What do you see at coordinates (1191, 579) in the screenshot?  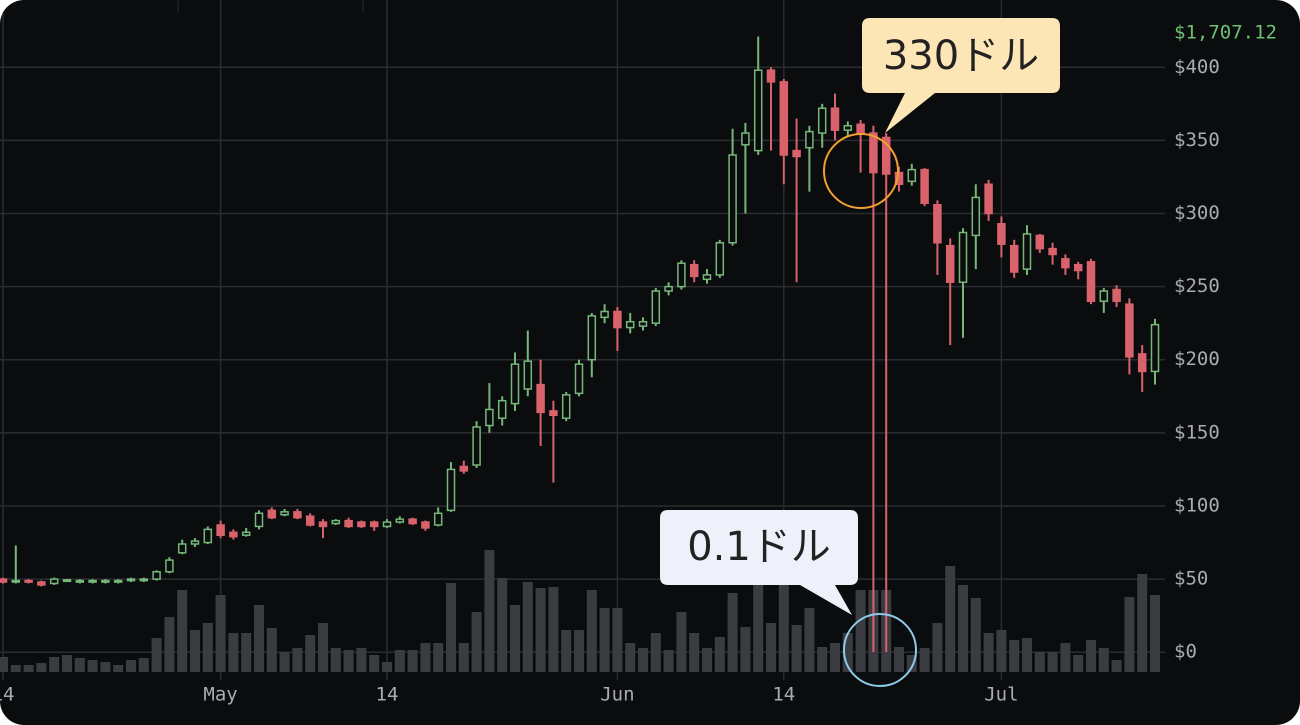 I see `y-tick-label: $50` at bounding box center [1191, 579].